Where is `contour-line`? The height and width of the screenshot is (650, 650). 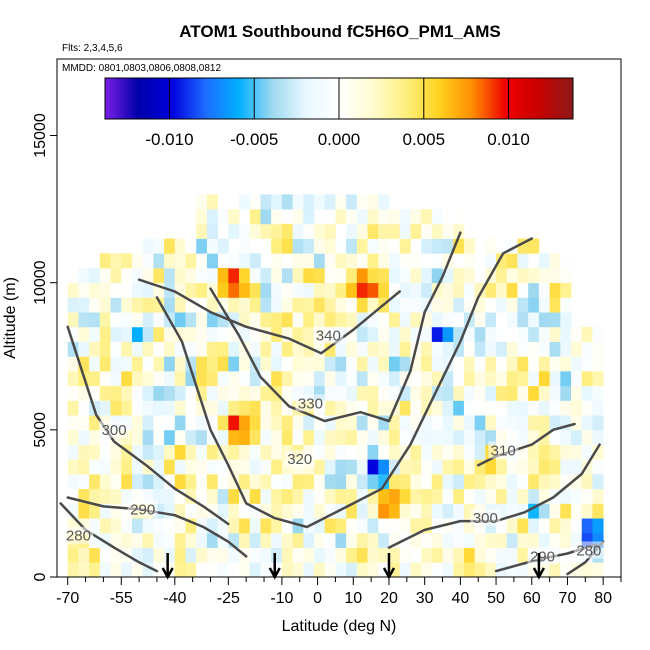
contour-line is located at coordinates (109, 537).